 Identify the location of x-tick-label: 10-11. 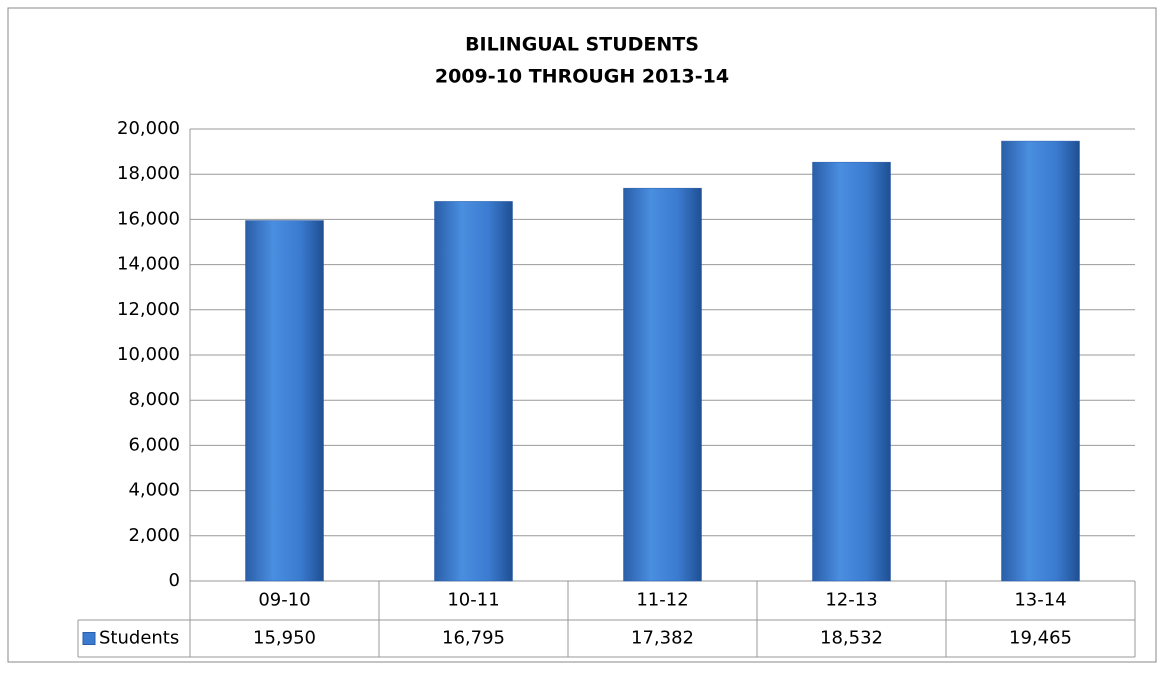
(473, 600).